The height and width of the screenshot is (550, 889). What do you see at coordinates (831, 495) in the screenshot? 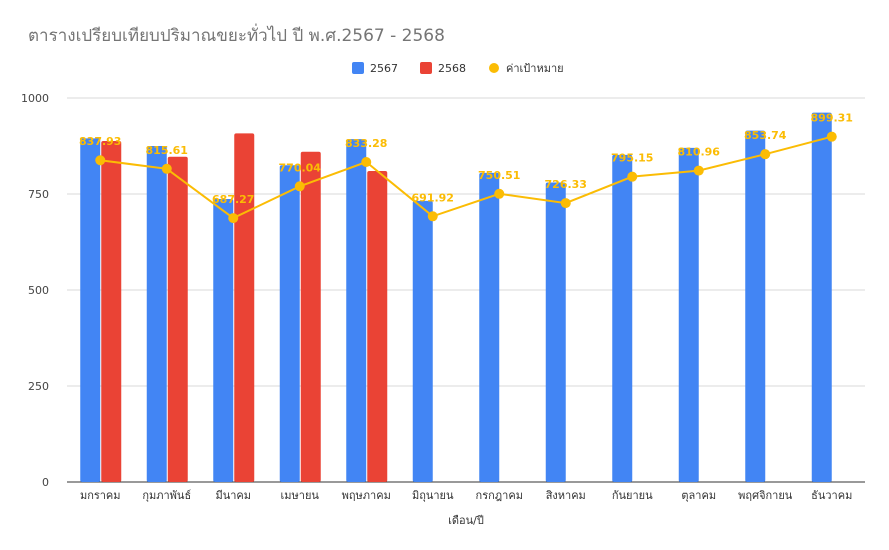
I see `x-tick-label: ธันวาคม` at bounding box center [831, 495].